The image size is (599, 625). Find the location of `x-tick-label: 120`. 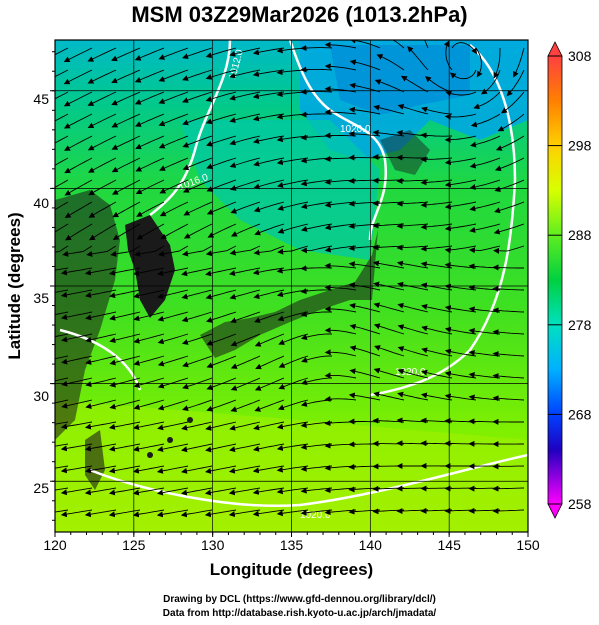

x-tick-label: 120 is located at coordinates (55, 545).